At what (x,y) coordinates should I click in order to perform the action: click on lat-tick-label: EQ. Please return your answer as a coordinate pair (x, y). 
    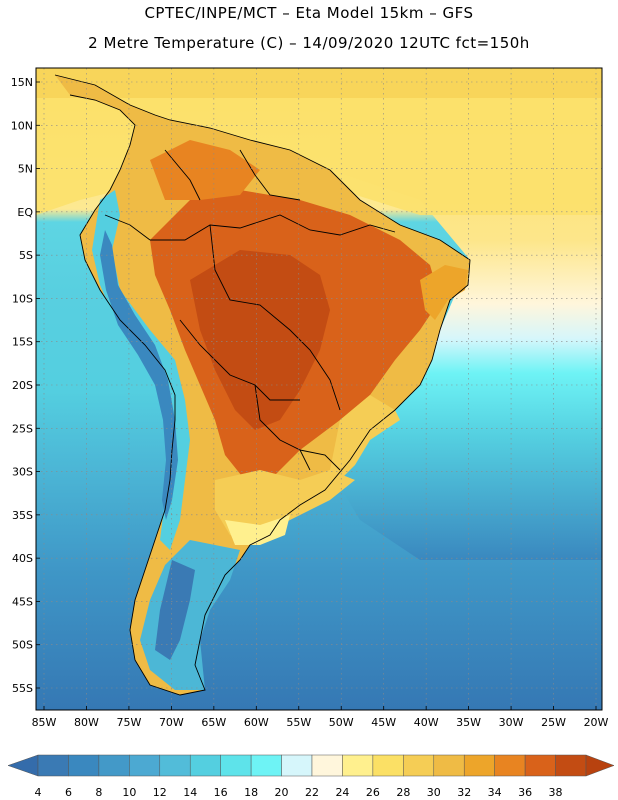
    Looking at the image, I should click on (25, 212).